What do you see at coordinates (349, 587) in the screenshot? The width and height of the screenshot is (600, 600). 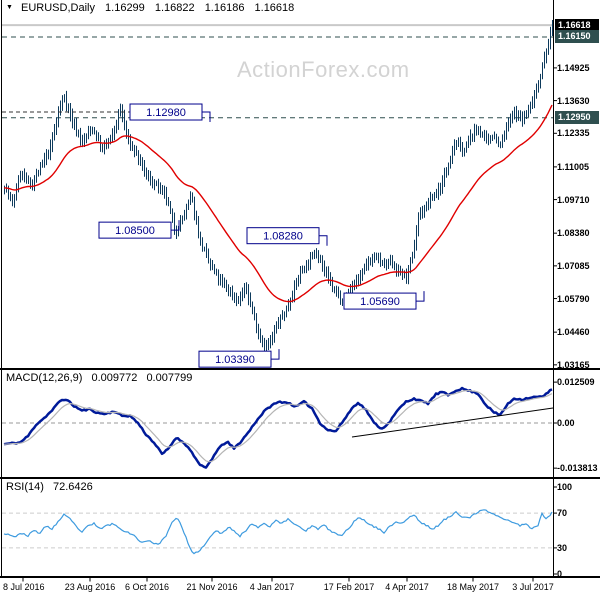 I see `date-label: 17 Feb 2017` at bounding box center [349, 587].